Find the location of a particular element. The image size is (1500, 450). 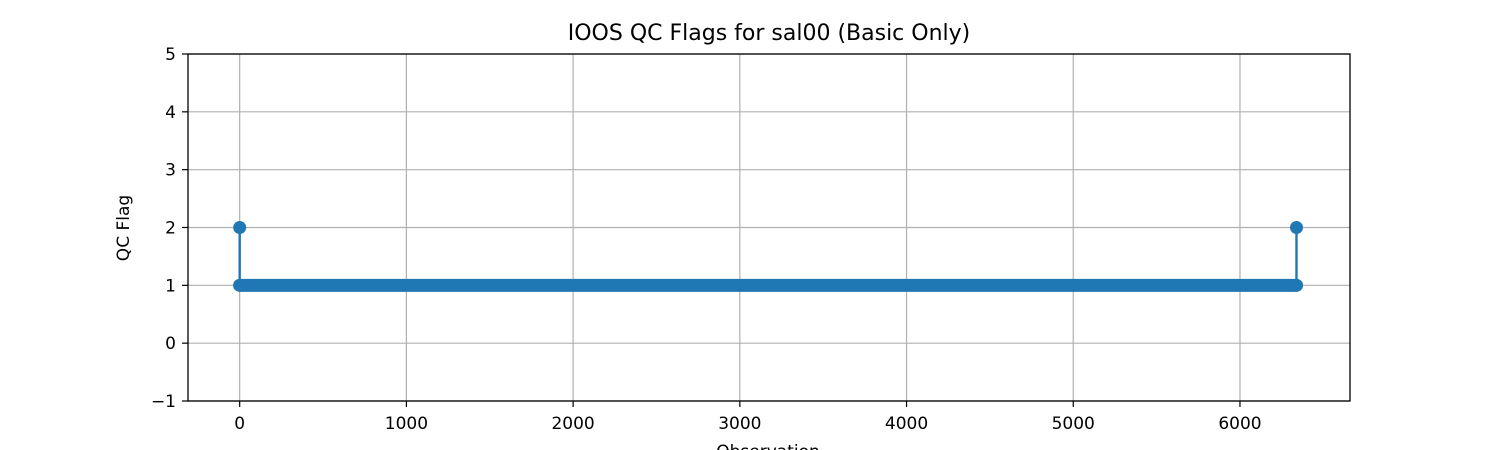

x-tick-label: 5000 is located at coordinates (1073, 424).